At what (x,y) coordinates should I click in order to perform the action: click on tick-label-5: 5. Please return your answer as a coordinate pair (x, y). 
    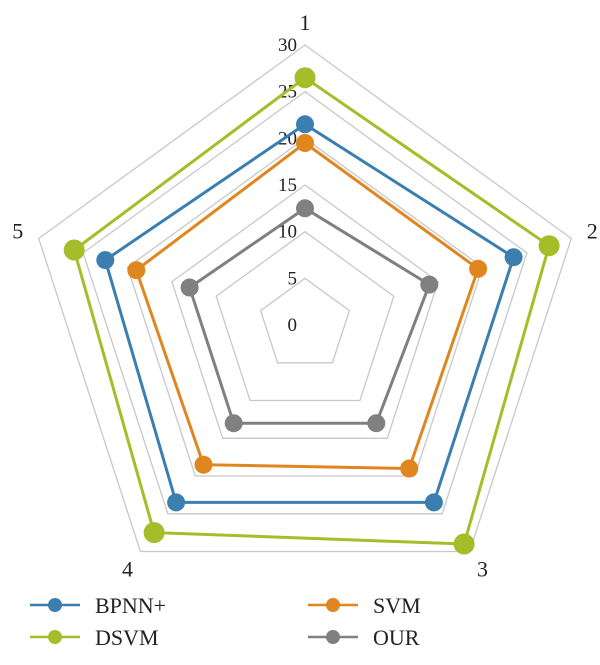
    Looking at the image, I should click on (293, 278).